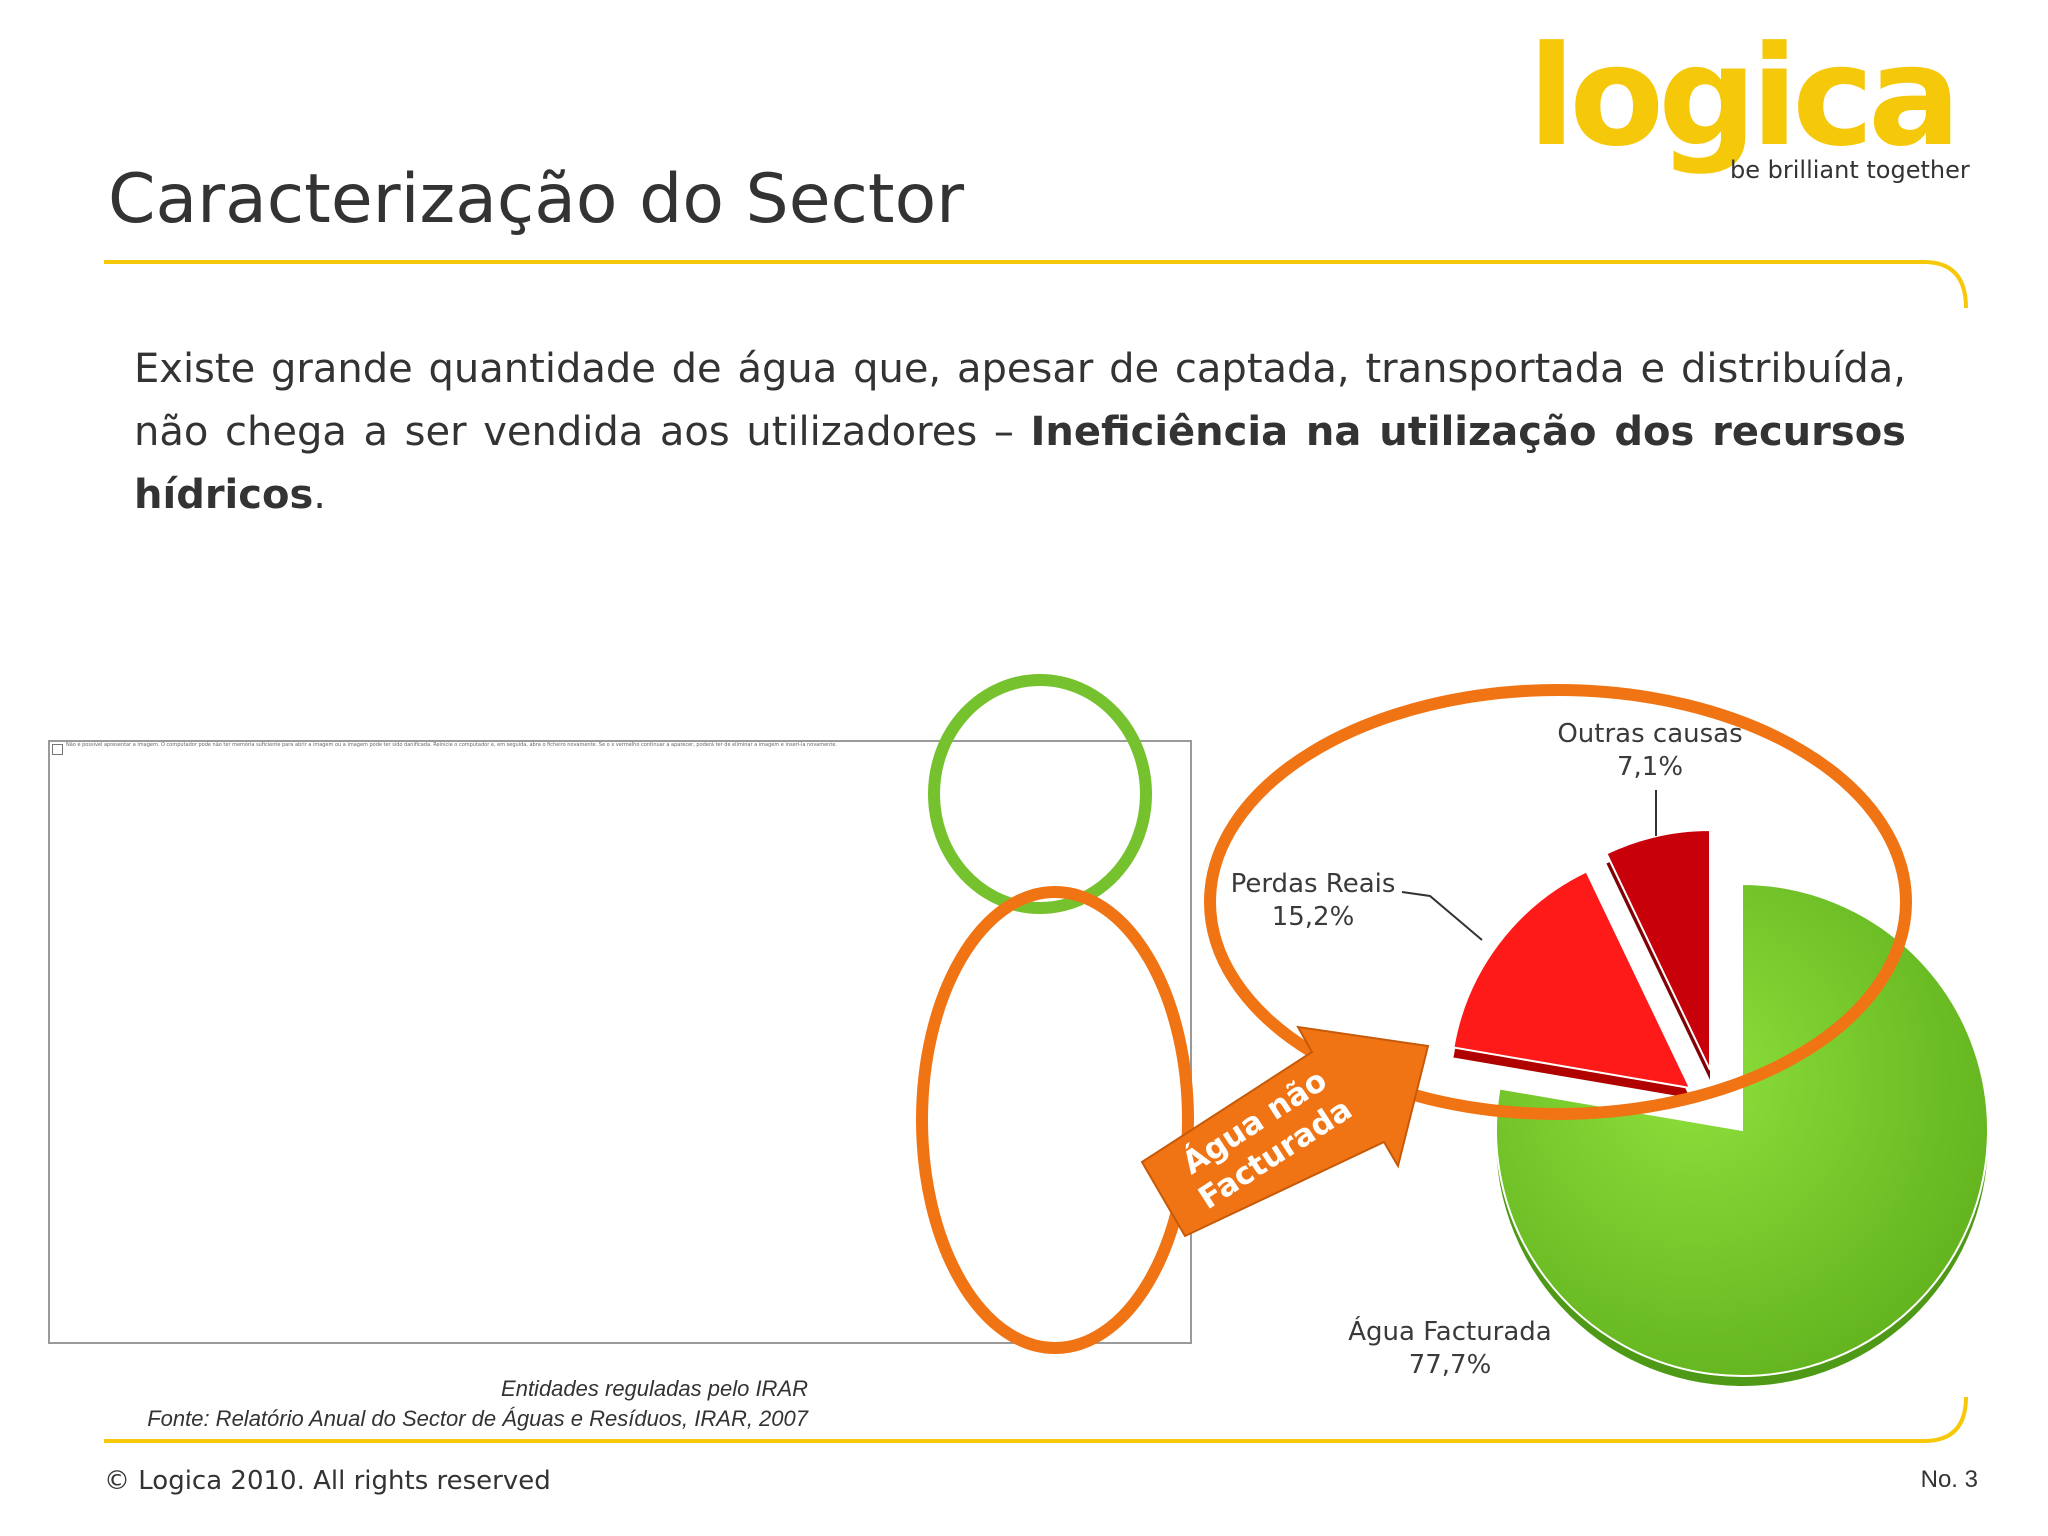 The width and height of the screenshot is (2048, 1536). Describe the element at coordinates (1313, 917) in the screenshot. I see `pie-label-perdas-value: 15,2%` at that location.